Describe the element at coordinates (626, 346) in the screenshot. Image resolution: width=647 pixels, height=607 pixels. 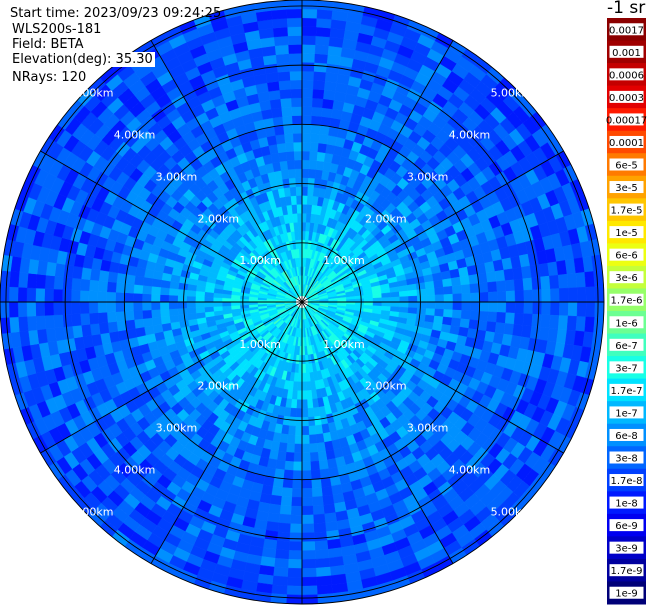
I see `colorbar-tick-label: 6e-7` at that location.